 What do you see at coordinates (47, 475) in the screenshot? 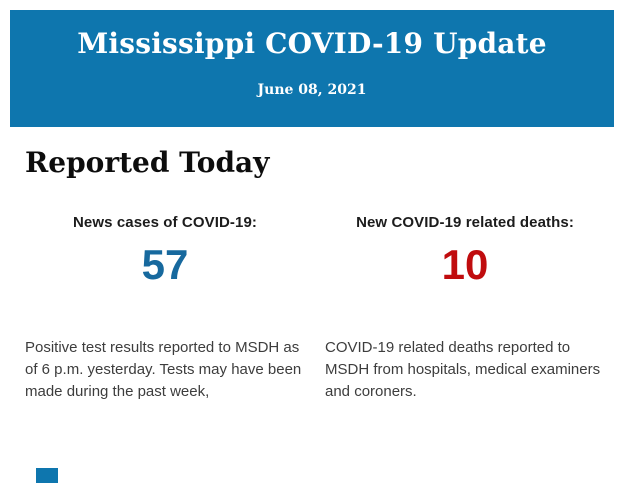
I see `footer-banner-fragment` at bounding box center [47, 475].